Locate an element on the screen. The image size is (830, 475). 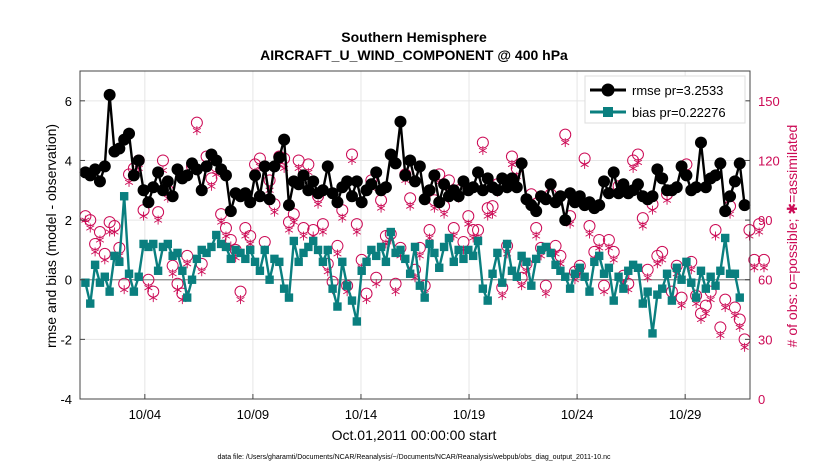
x-tick-label: 10/04 is located at coordinates (145, 414).